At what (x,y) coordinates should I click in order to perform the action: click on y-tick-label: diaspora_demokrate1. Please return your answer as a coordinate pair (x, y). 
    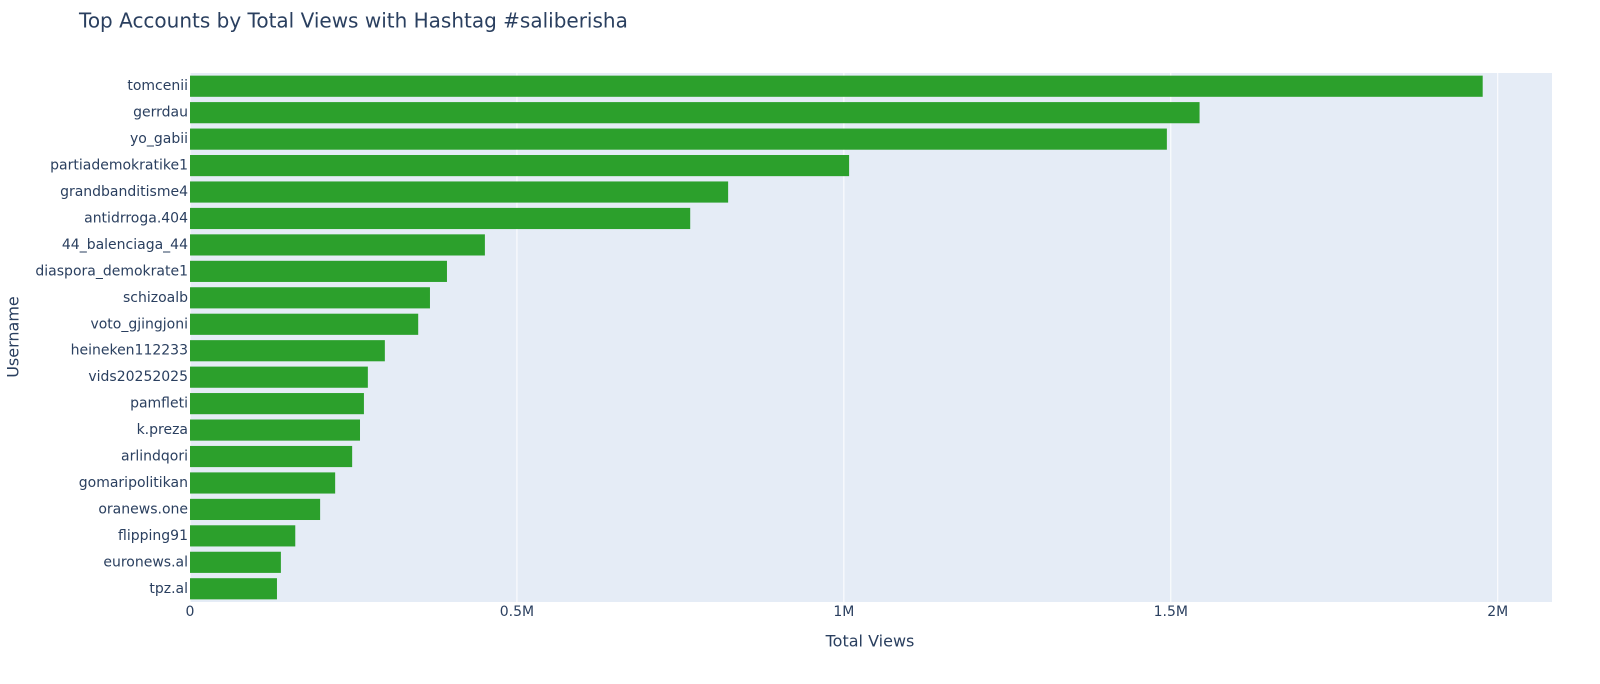
    Looking at the image, I should click on (111, 271).